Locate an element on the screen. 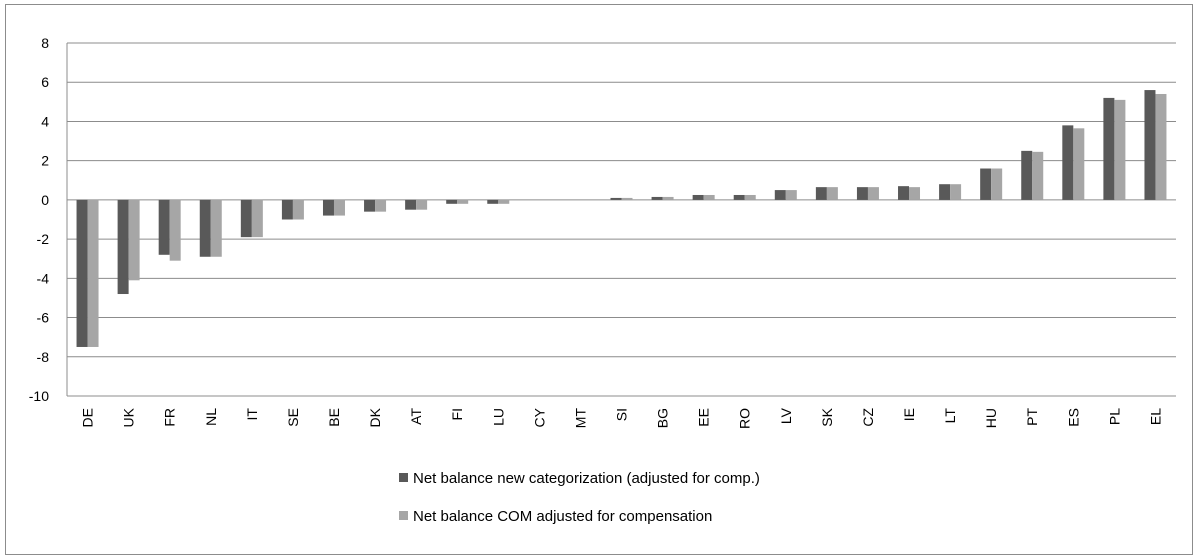  y-tick-label: 2 is located at coordinates (45, 161).